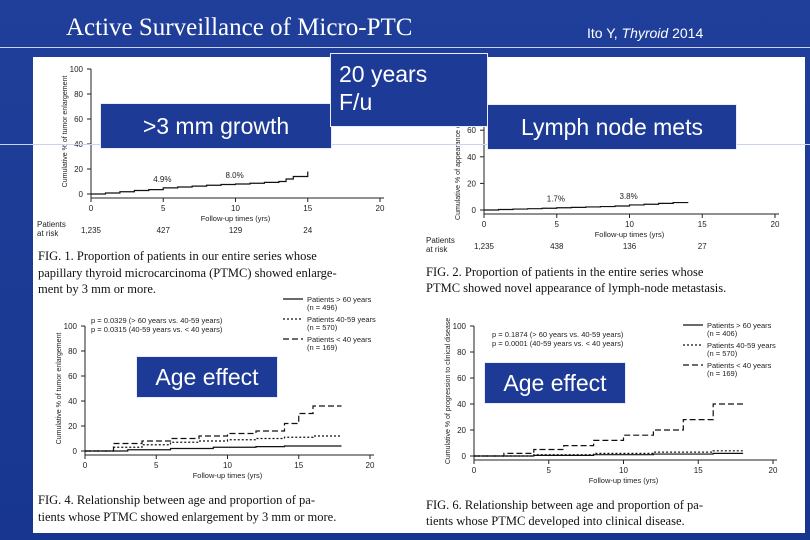 The width and height of the screenshot is (810, 540). I want to click on at-risk-label: at risk, so click(437, 249).